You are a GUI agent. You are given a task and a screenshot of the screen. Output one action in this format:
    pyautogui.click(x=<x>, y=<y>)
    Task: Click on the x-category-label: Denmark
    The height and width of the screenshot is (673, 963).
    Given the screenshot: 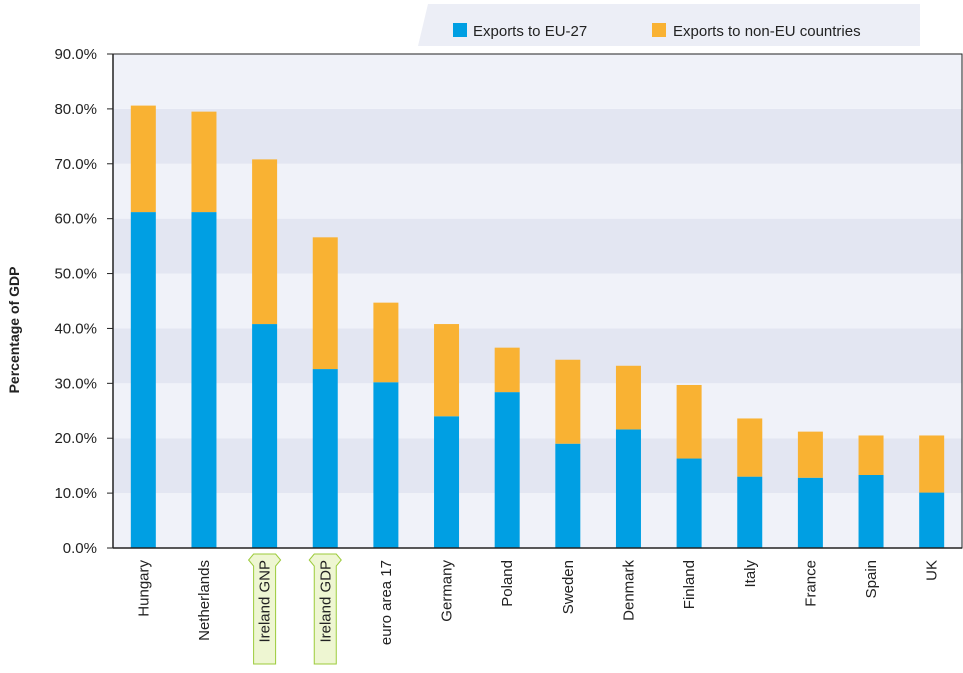 What is the action you would take?
    pyautogui.click(x=628, y=590)
    